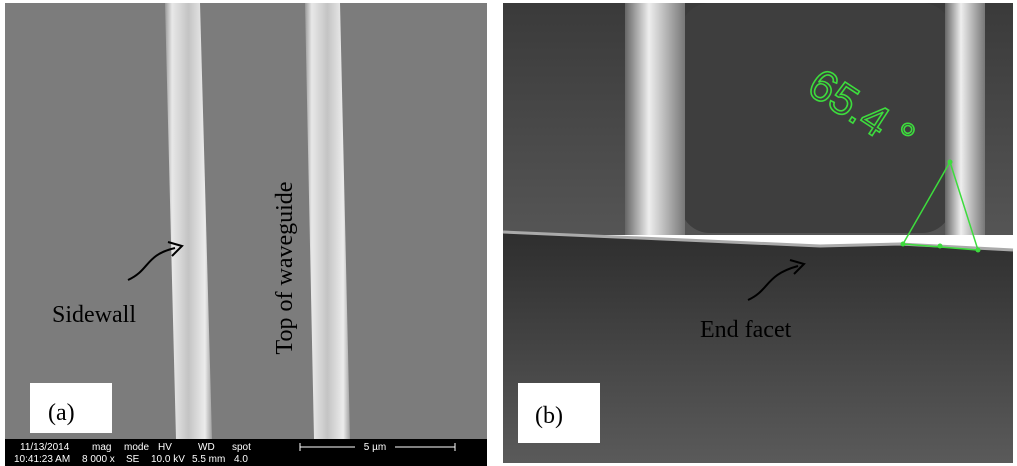 This screenshot has height=466, width=1017. What do you see at coordinates (816, 118) in the screenshot?
I see `waveguide` at bounding box center [816, 118].